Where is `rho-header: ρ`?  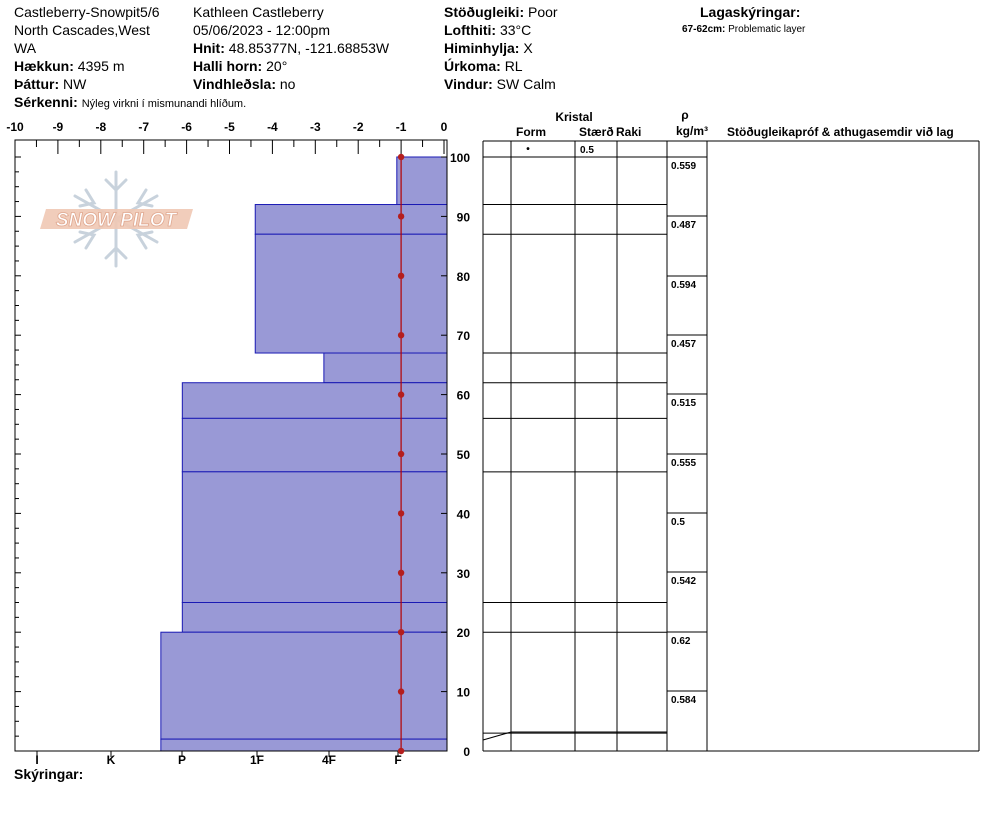 rho-header: ρ is located at coordinates (684, 115).